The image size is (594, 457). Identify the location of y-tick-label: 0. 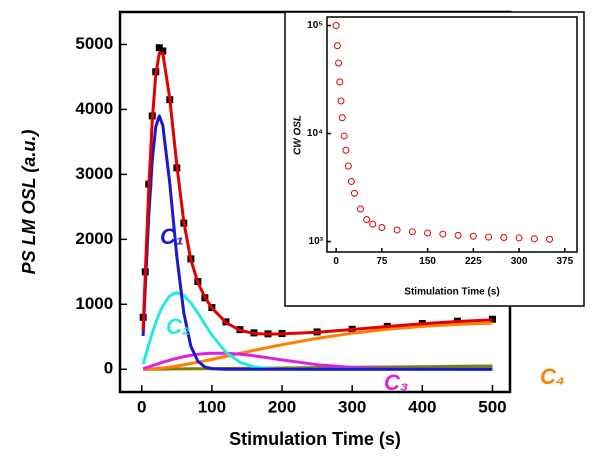
(108, 368).